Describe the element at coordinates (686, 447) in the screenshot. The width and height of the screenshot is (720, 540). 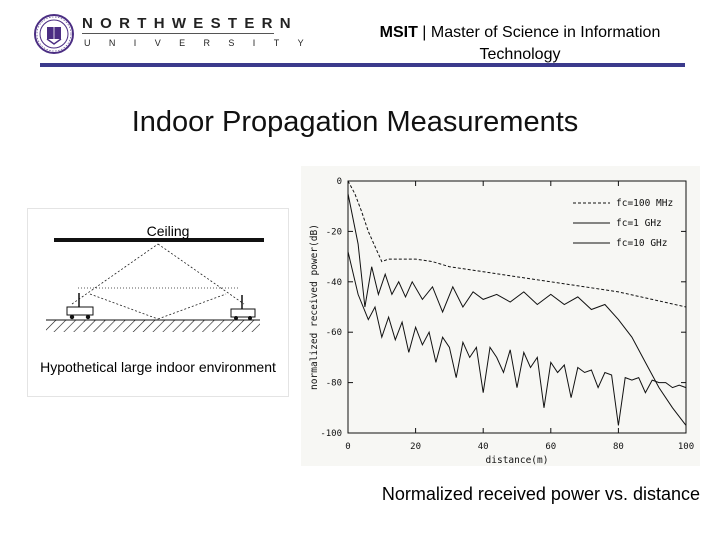
I see `x-tick-label: 100` at that location.